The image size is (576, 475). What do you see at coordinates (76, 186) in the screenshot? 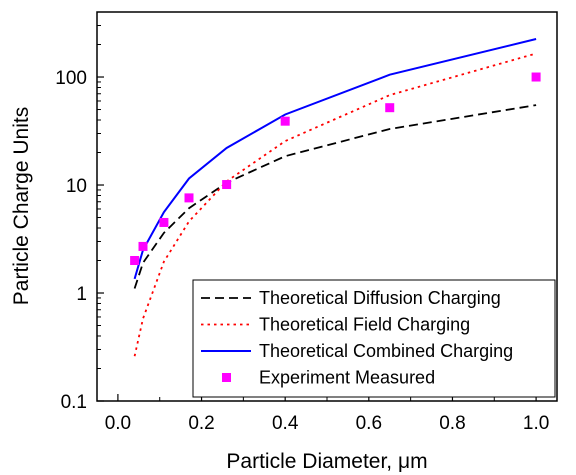
I see `y-tick-label: 10` at bounding box center [76, 186].